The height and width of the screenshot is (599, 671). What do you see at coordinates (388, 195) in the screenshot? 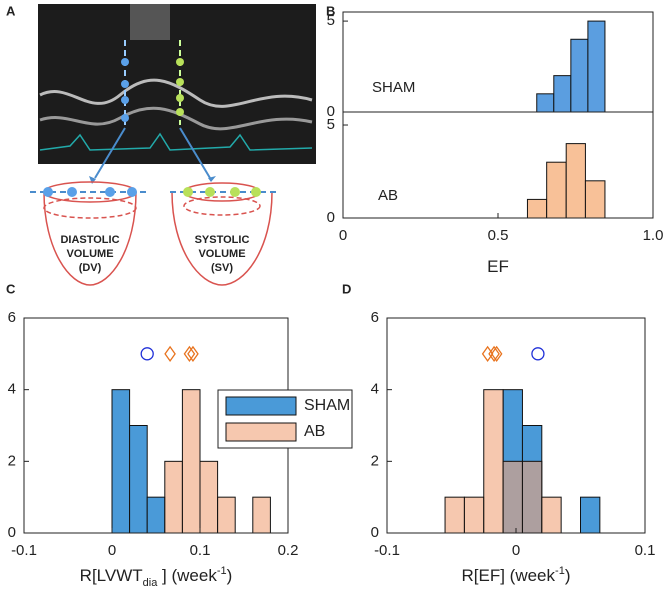
I see `annotation: AB` at bounding box center [388, 195].